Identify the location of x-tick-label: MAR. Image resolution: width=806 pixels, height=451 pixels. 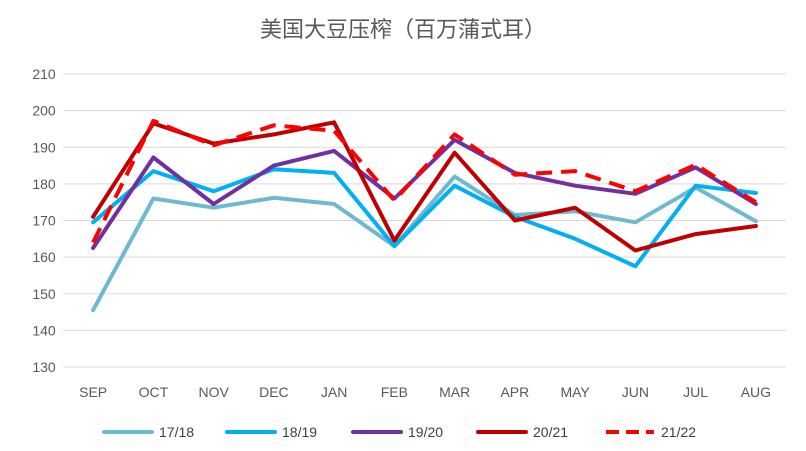
(454, 392).